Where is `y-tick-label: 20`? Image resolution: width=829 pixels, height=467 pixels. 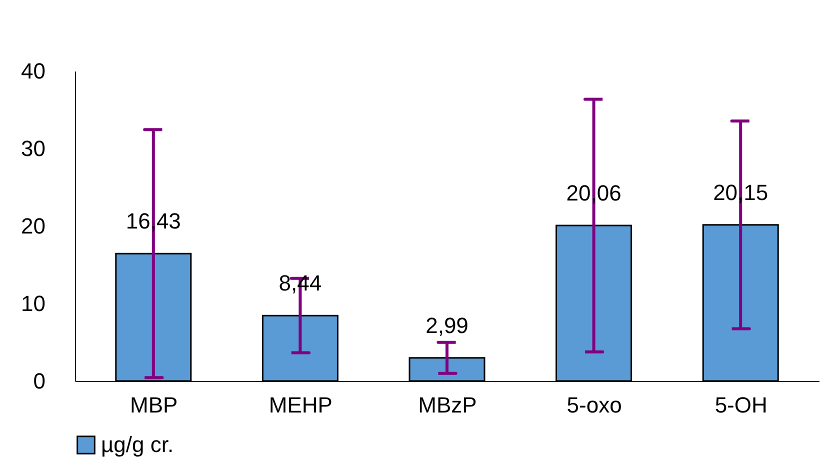 y-tick-label: 20 is located at coordinates (33, 226).